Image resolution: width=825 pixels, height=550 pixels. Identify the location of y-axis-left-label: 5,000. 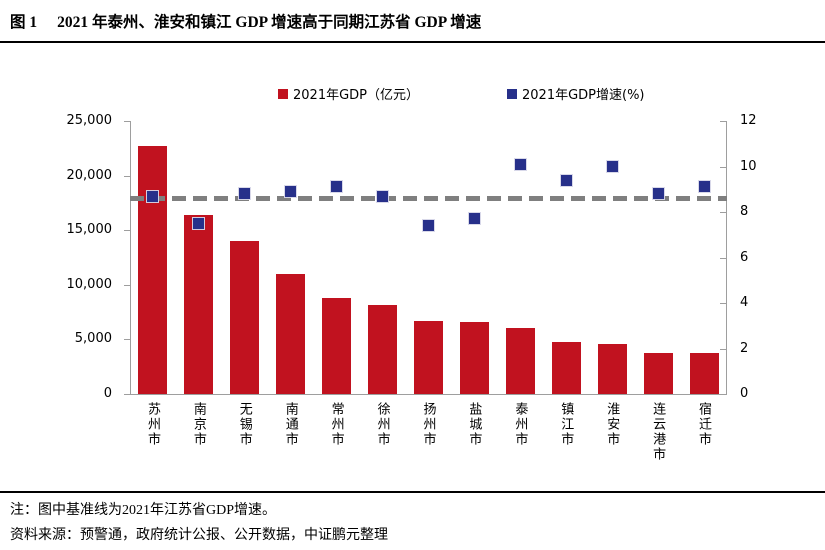
(93, 339).